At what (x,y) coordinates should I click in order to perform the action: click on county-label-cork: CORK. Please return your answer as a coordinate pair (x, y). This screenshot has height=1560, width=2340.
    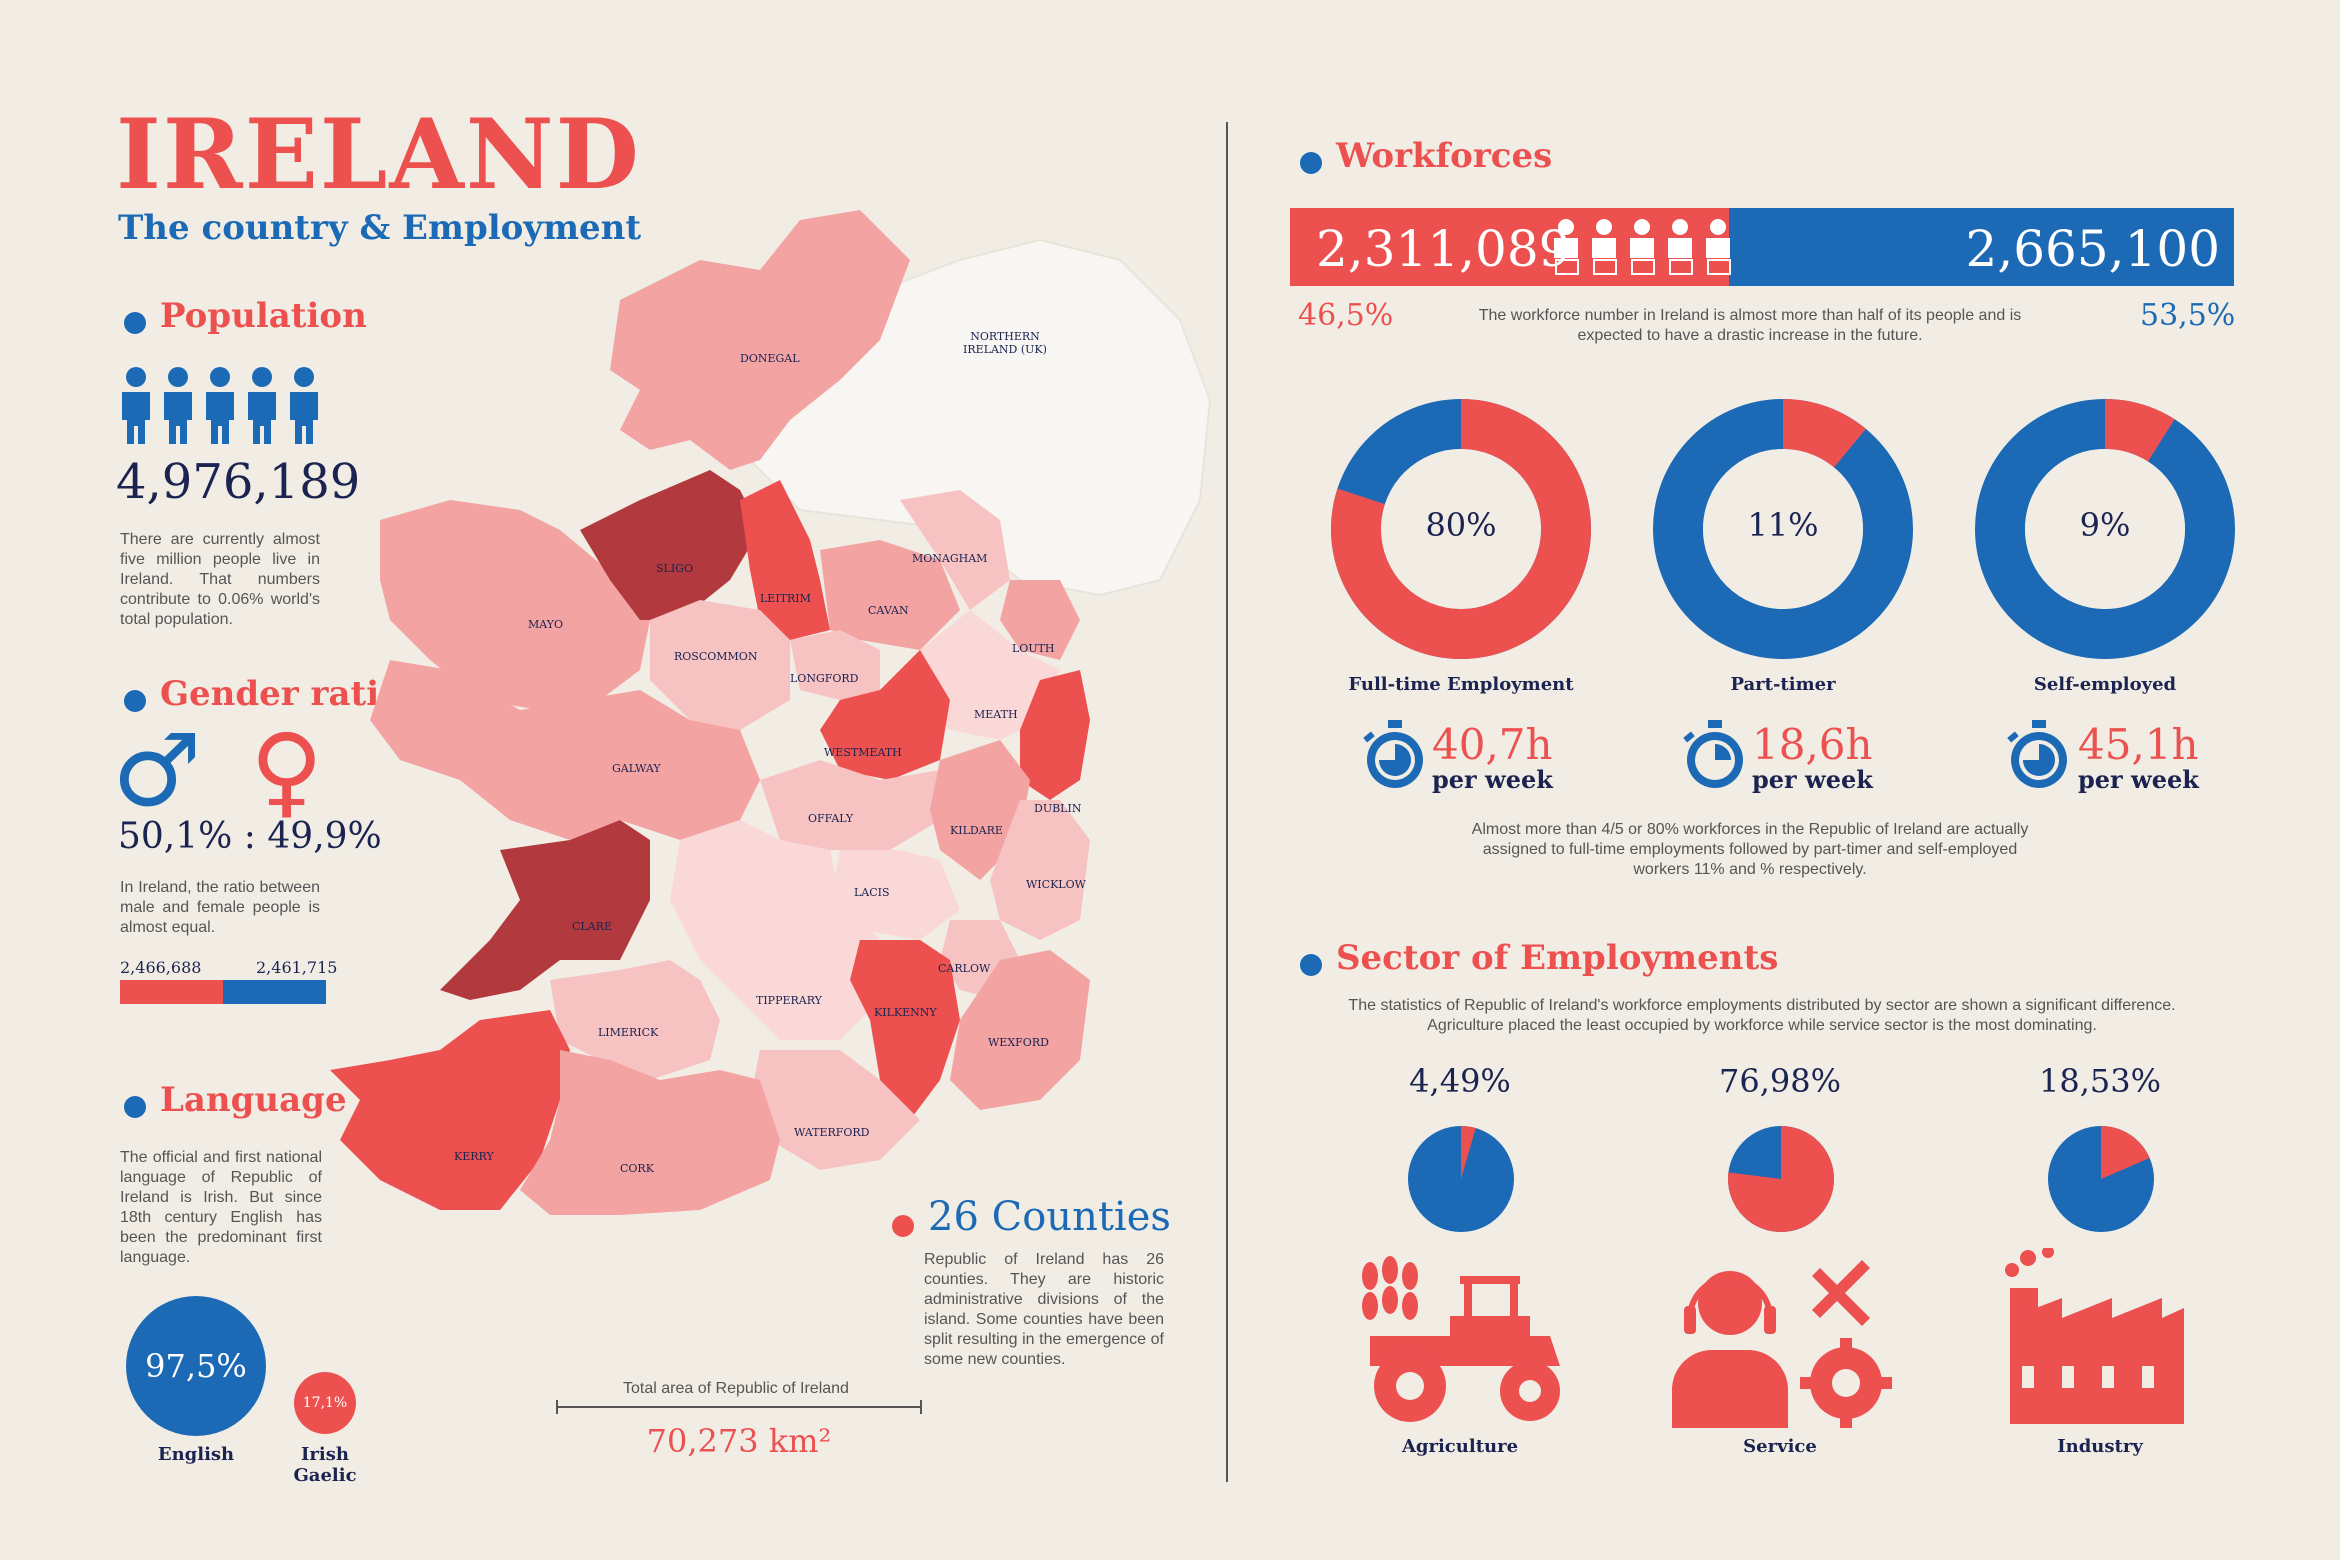
    Looking at the image, I should click on (637, 1168).